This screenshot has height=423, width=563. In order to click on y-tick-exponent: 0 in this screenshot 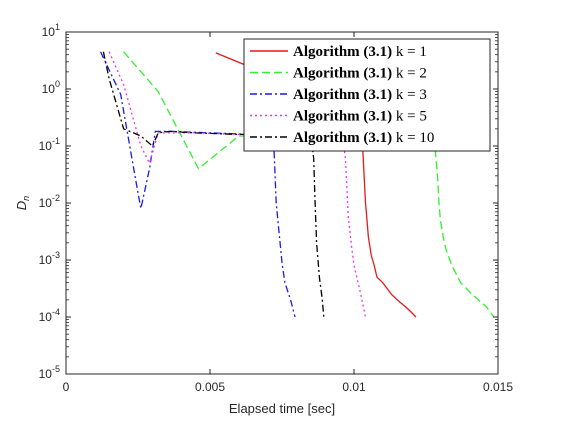, I will do `click(57, 84)`.